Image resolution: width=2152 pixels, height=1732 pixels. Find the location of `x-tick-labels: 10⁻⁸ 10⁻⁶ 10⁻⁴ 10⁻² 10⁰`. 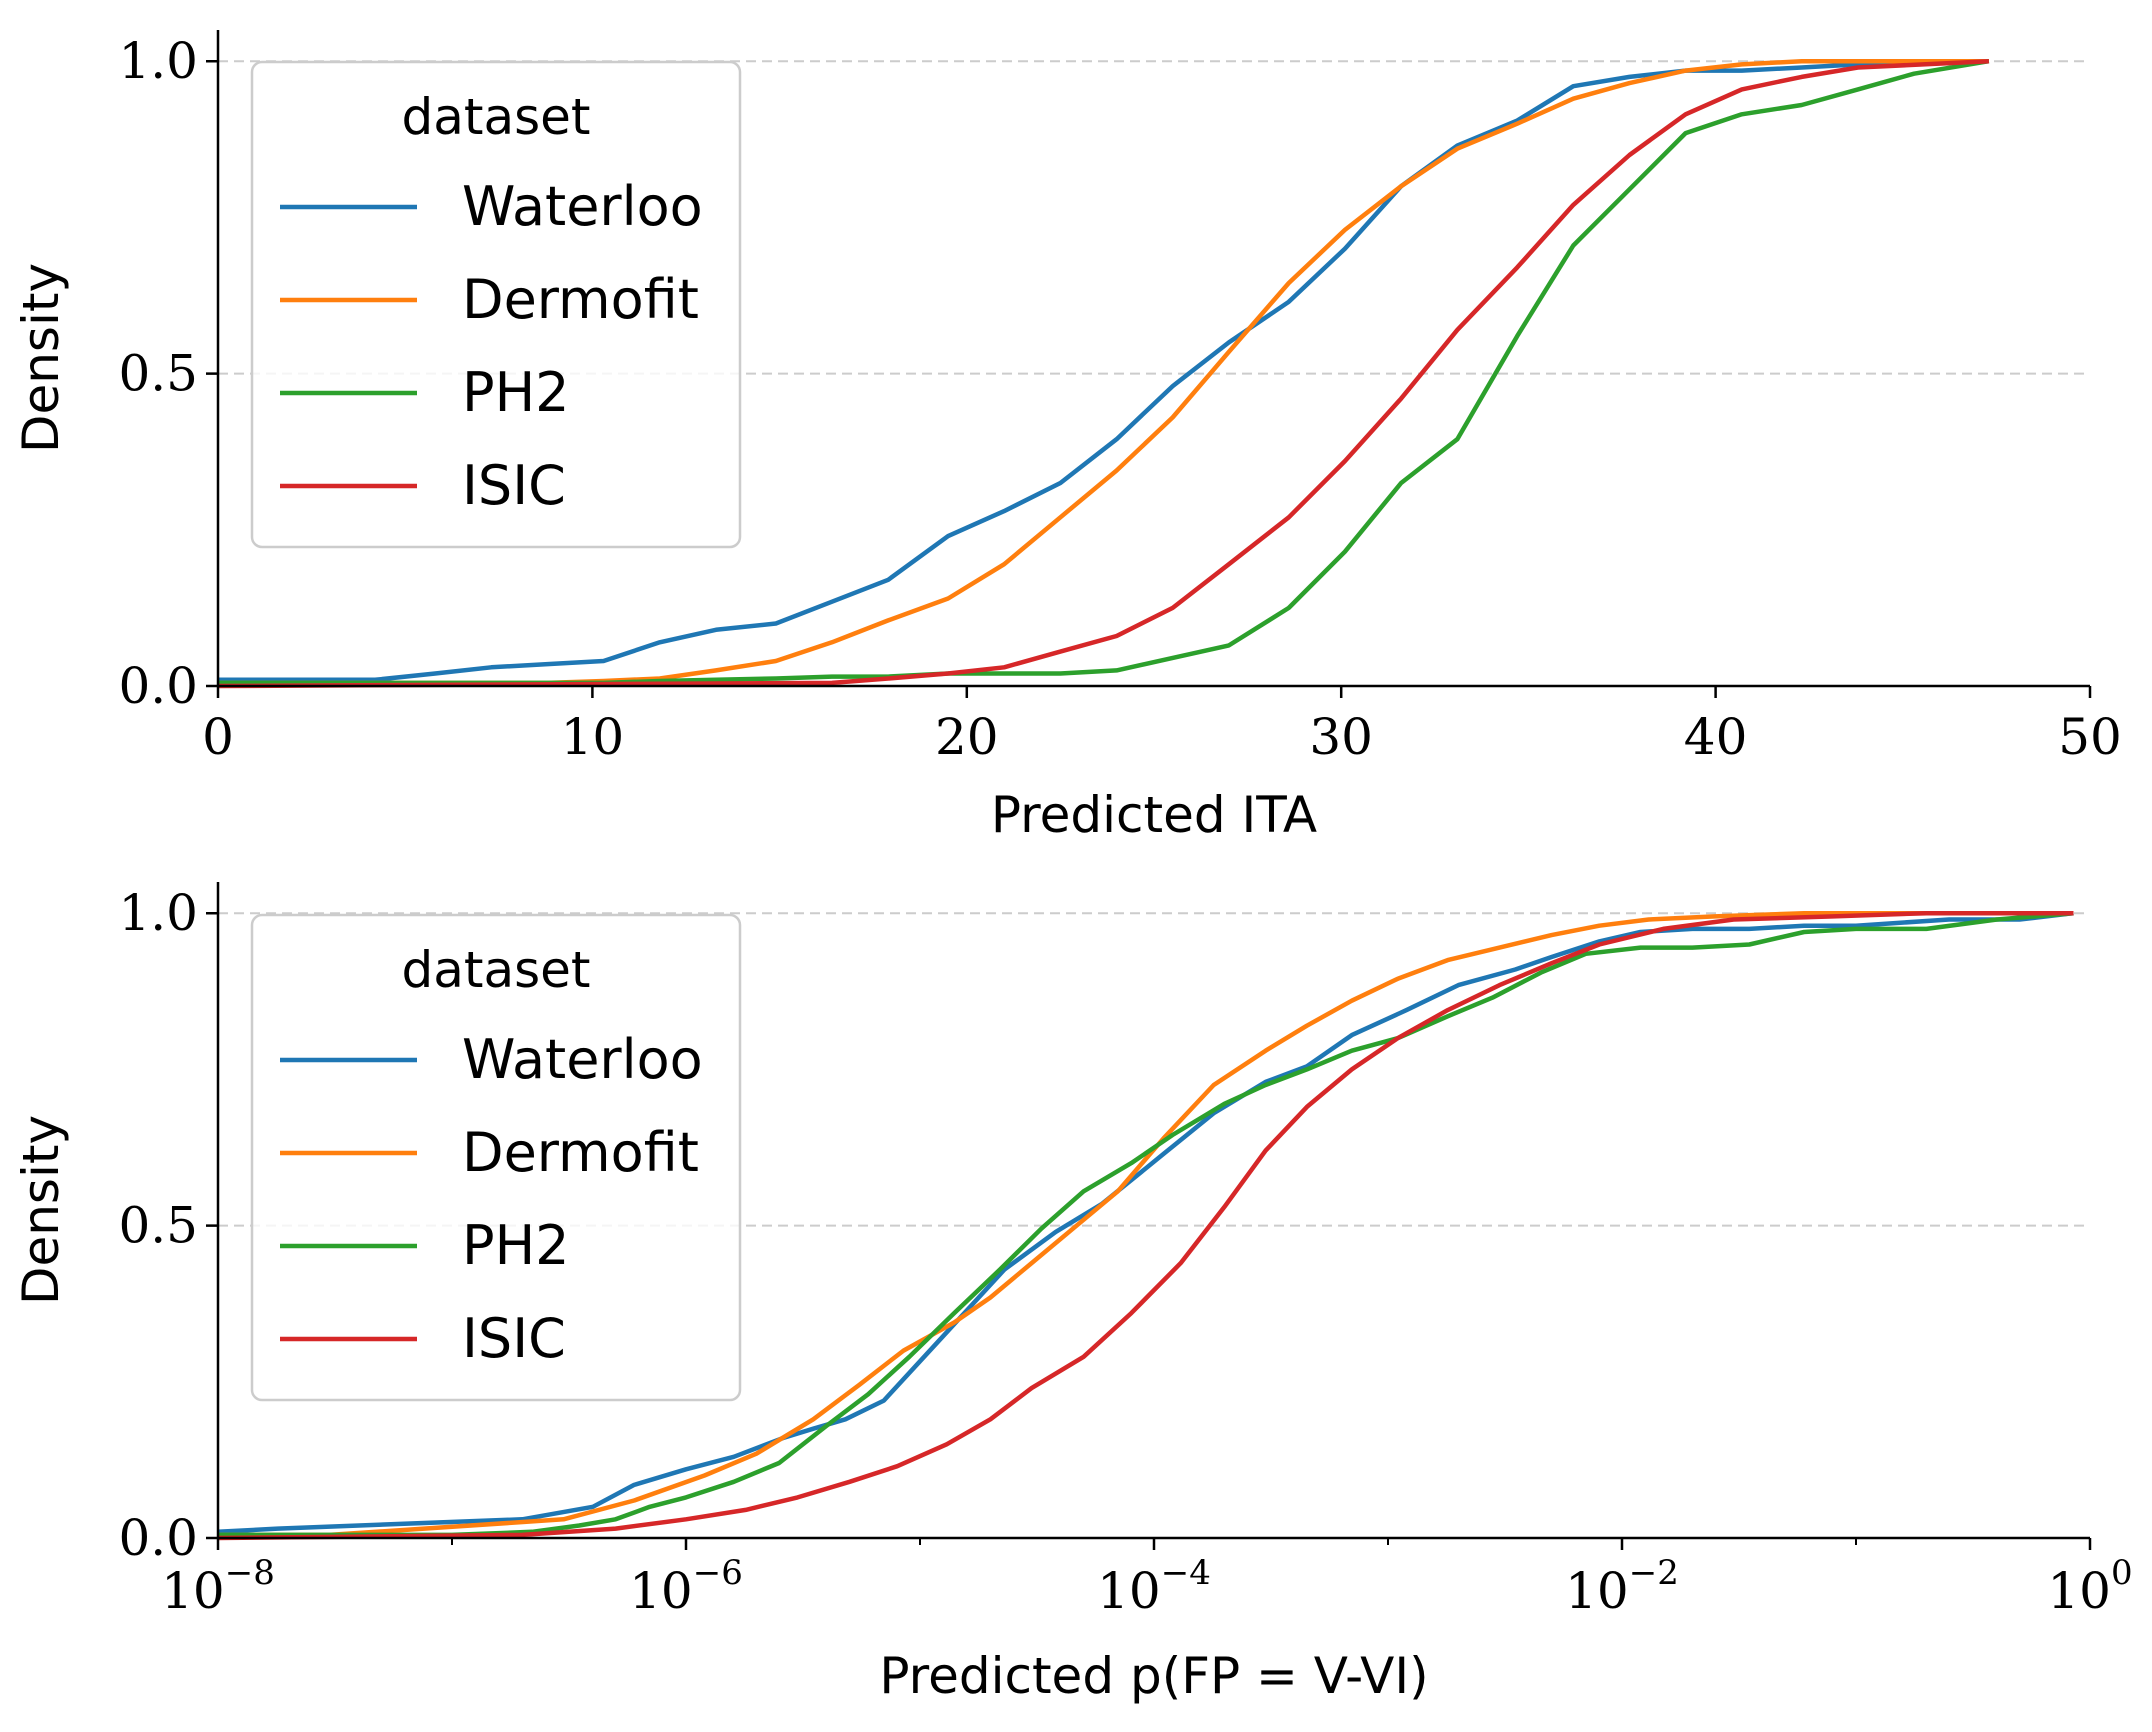

x-tick-labels: 10⁻⁸ 10⁻⁶ 10⁻⁴ 10⁻² 10⁰ is located at coordinates (1147, 1579).